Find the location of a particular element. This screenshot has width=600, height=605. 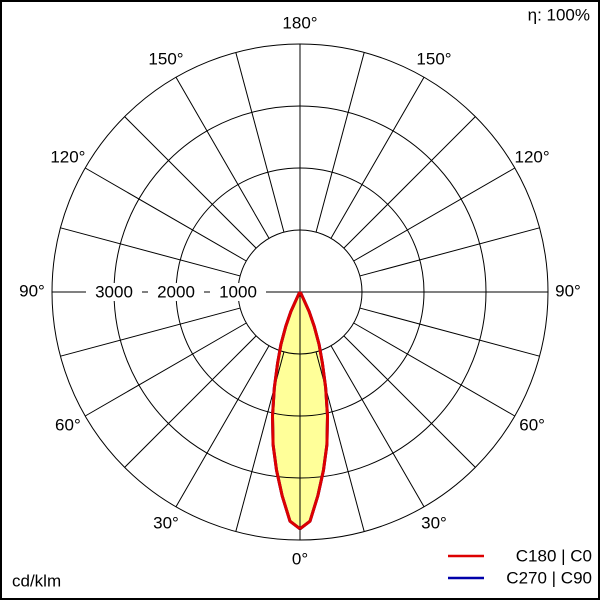

unit-label: cd/klm is located at coordinates (36, 580).